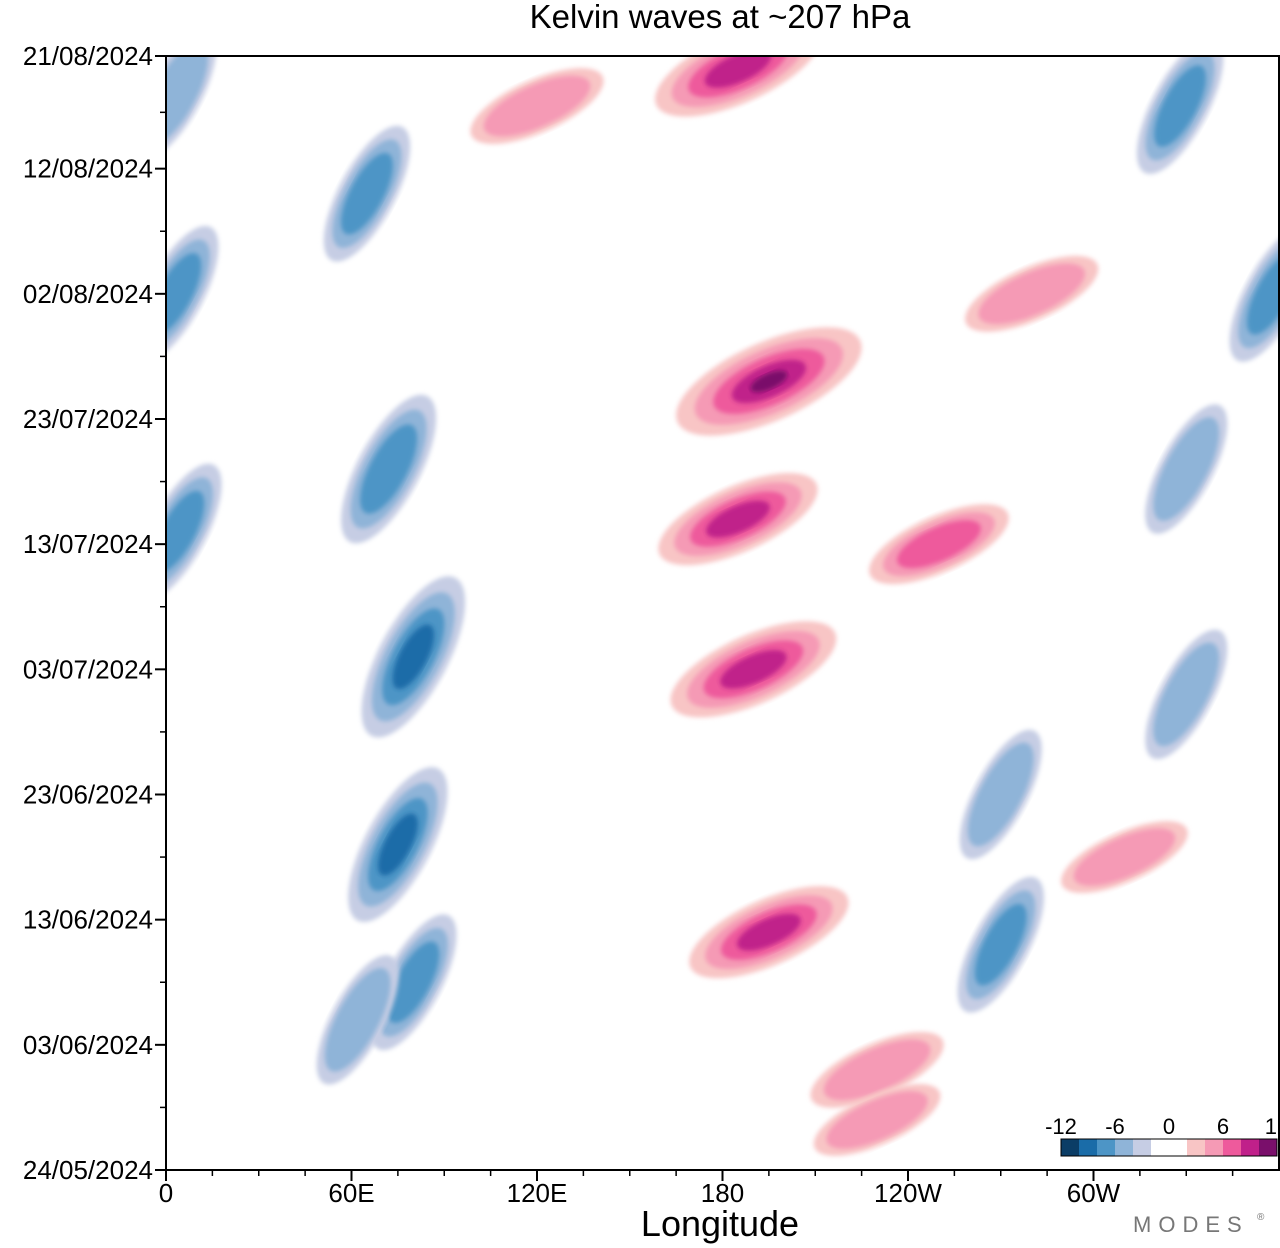 The image size is (1280, 1248). I want to click on x-axis: 0 60E 120E 180 120W 60W, so click(696, 1189).